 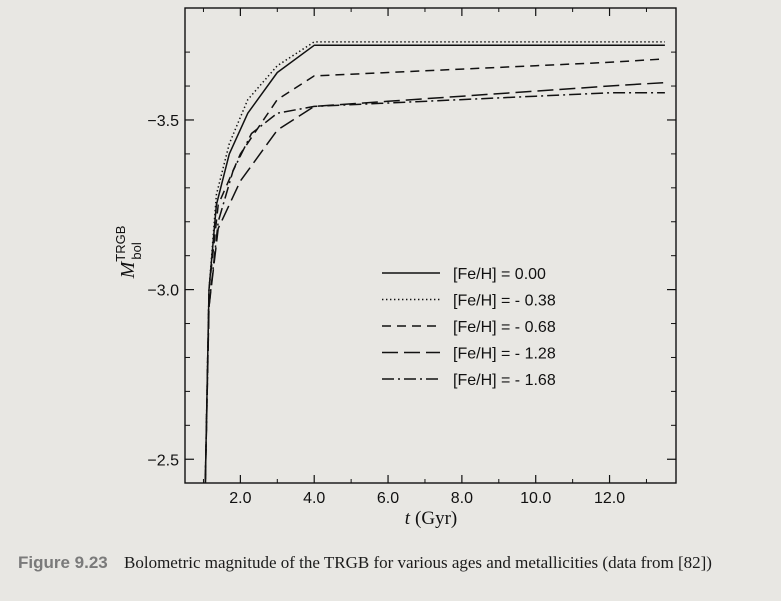 I want to click on x-tick-label: 6.0, so click(x=388, y=498).